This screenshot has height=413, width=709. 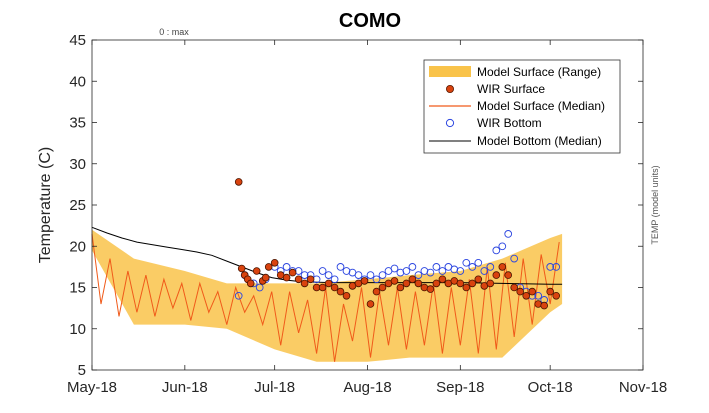 What do you see at coordinates (509, 123) in the screenshot?
I see `legend-wir-bottom-label: WIR Bottom` at bounding box center [509, 123].